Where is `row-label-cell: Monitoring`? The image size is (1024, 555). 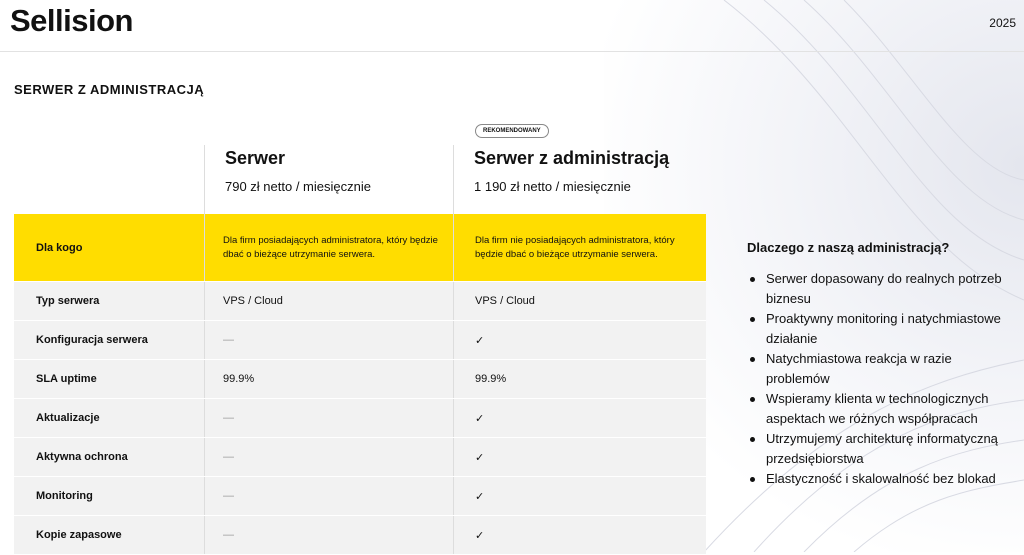 row-label-cell: Monitoring is located at coordinates (109, 496).